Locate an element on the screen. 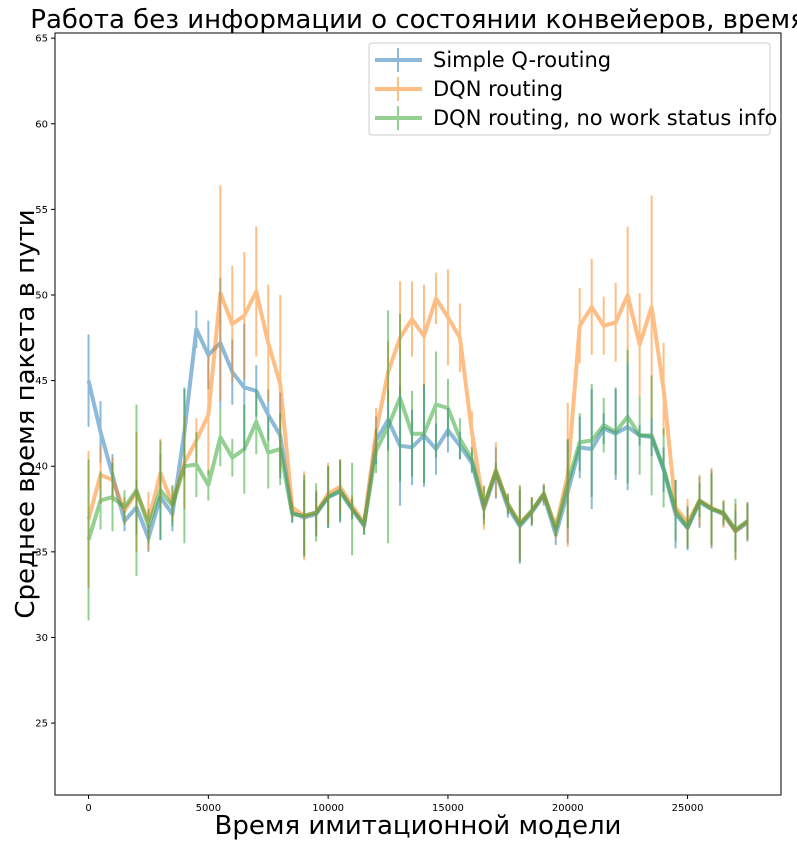  y-tick-label: 35 is located at coordinates (41, 552).